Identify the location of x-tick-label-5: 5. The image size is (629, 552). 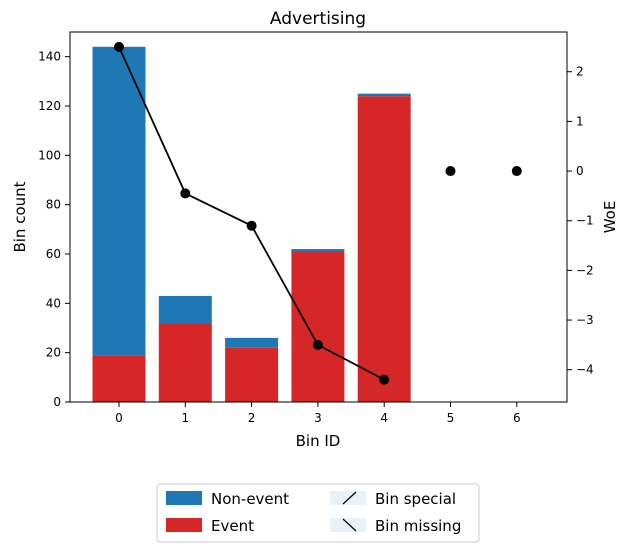
(451, 418).